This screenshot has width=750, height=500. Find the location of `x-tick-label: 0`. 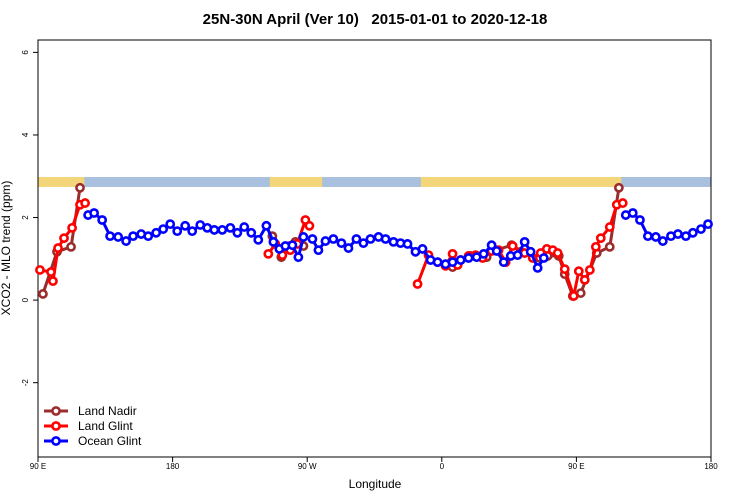

x-tick-label: 0 is located at coordinates (442, 466).